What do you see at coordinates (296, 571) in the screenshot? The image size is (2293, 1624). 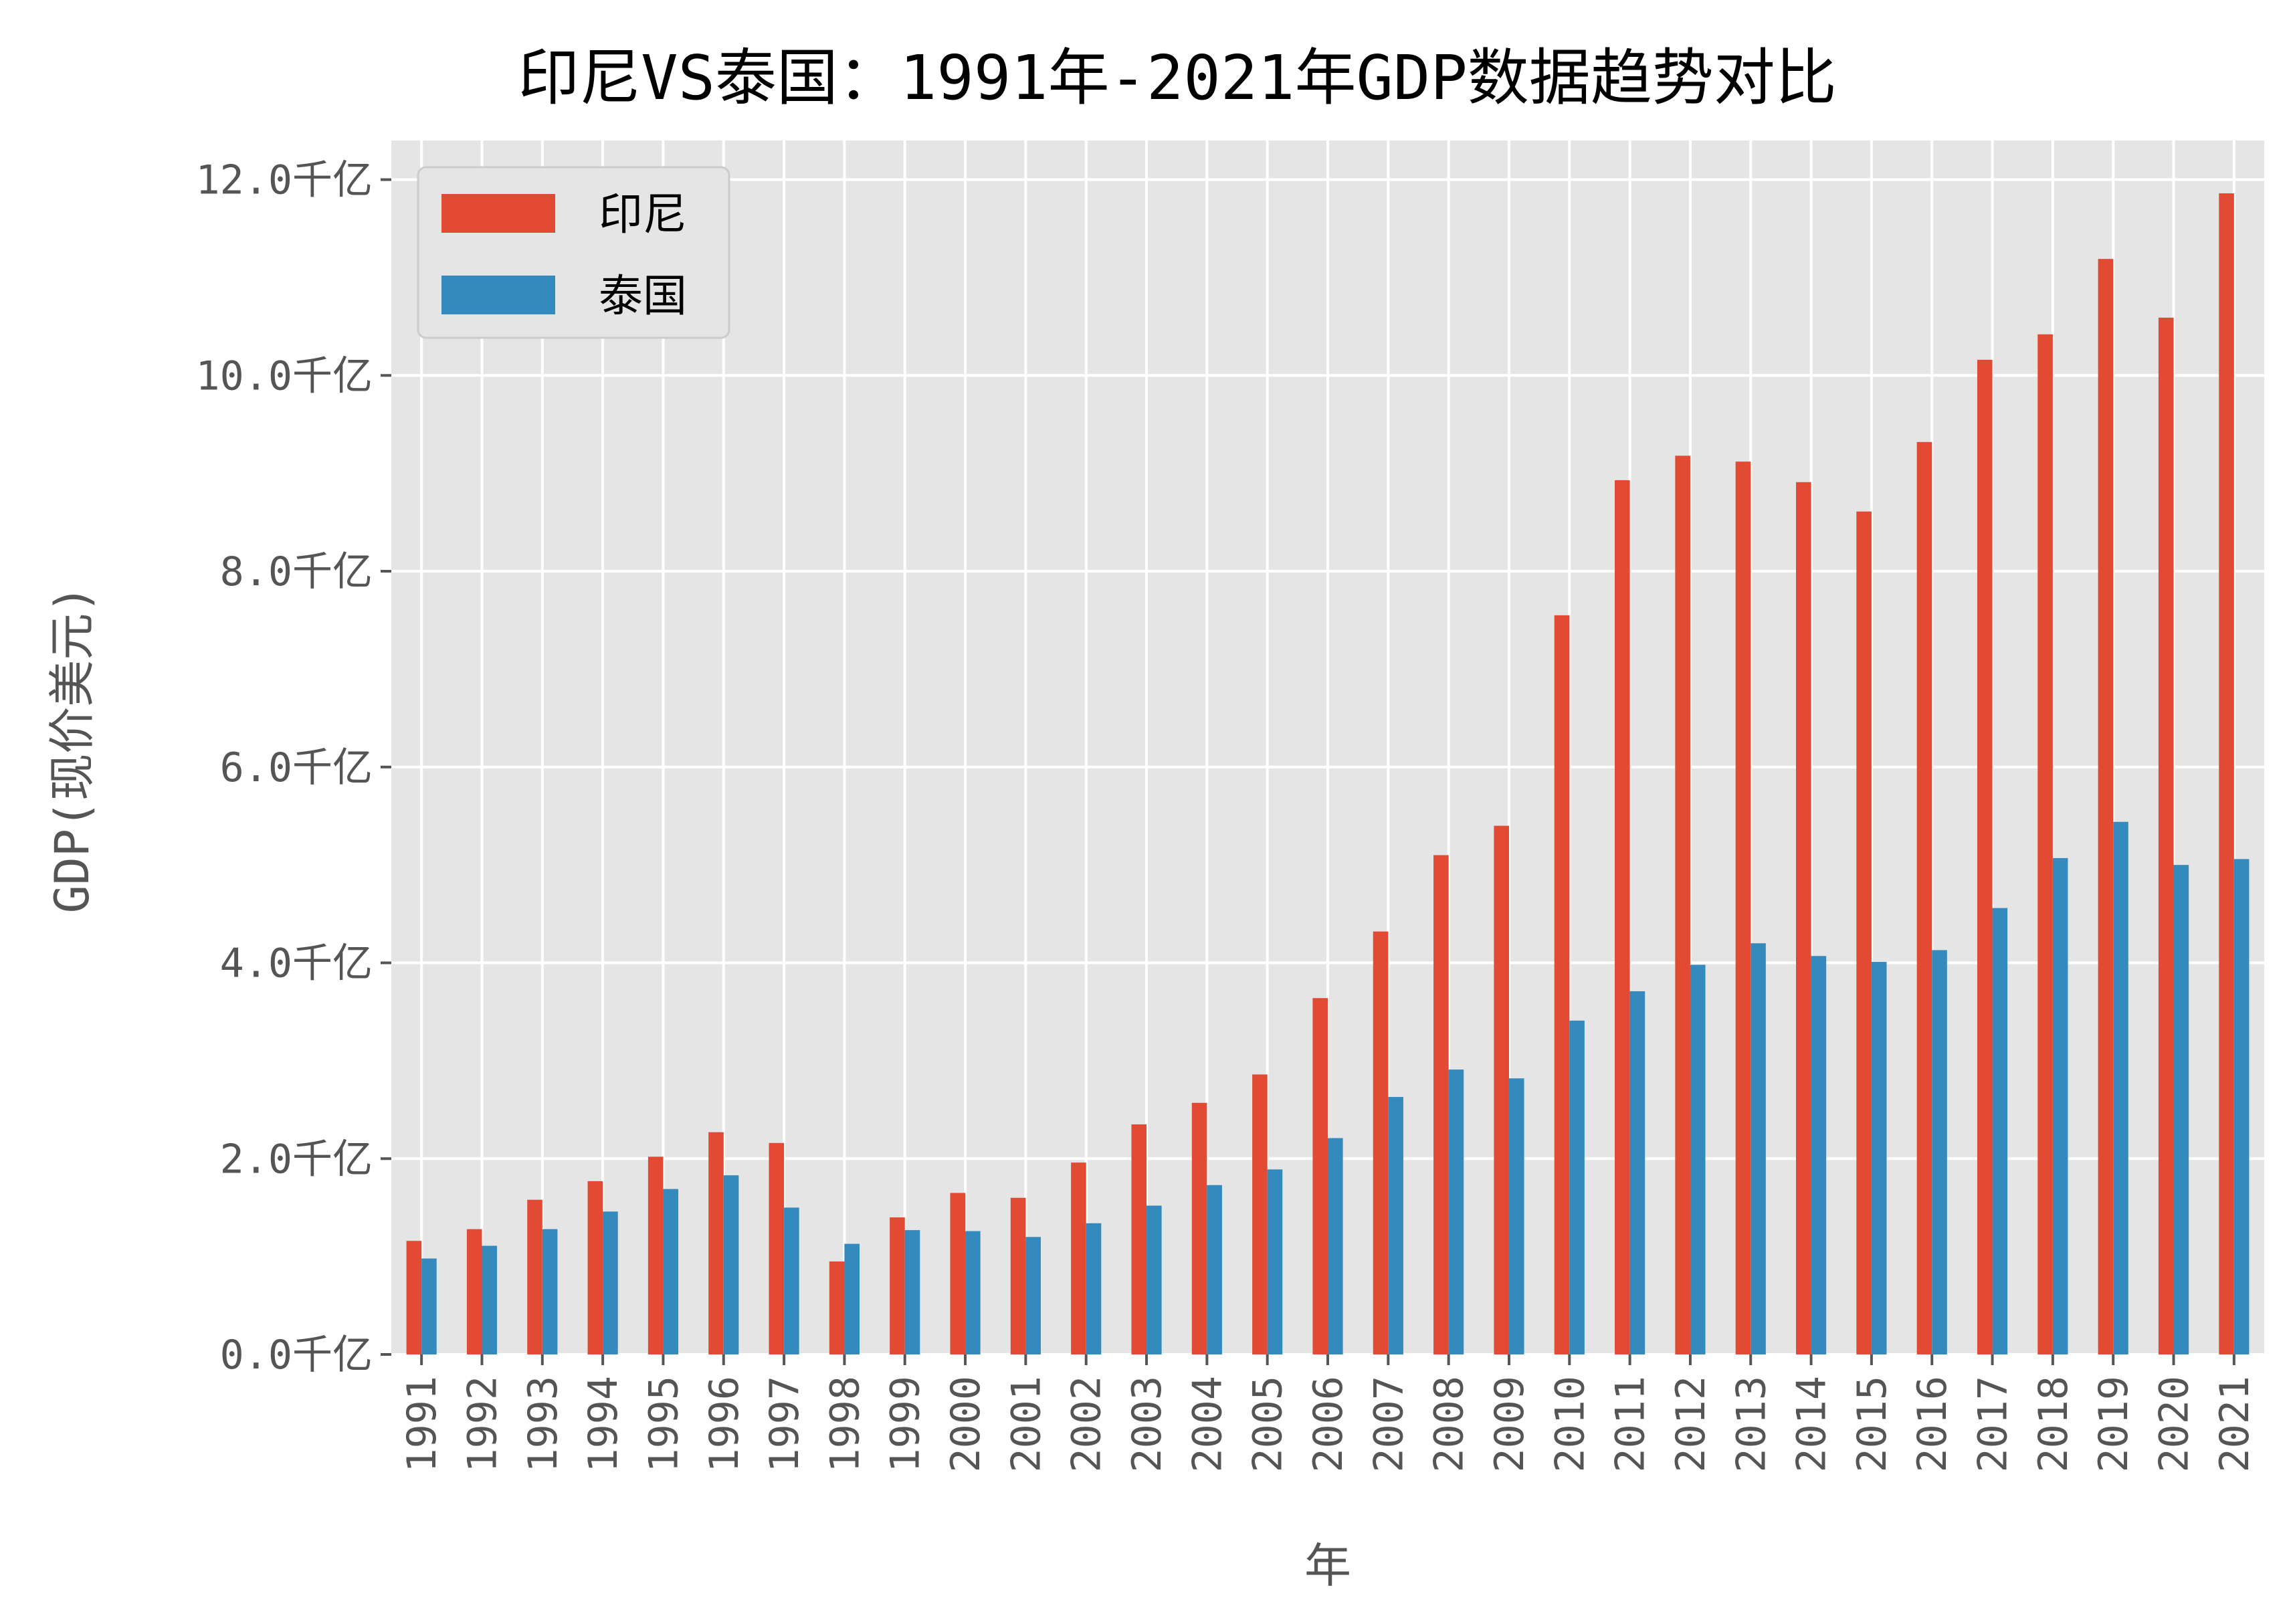 I see `y-tick-label: 8.0千亿` at bounding box center [296, 571].